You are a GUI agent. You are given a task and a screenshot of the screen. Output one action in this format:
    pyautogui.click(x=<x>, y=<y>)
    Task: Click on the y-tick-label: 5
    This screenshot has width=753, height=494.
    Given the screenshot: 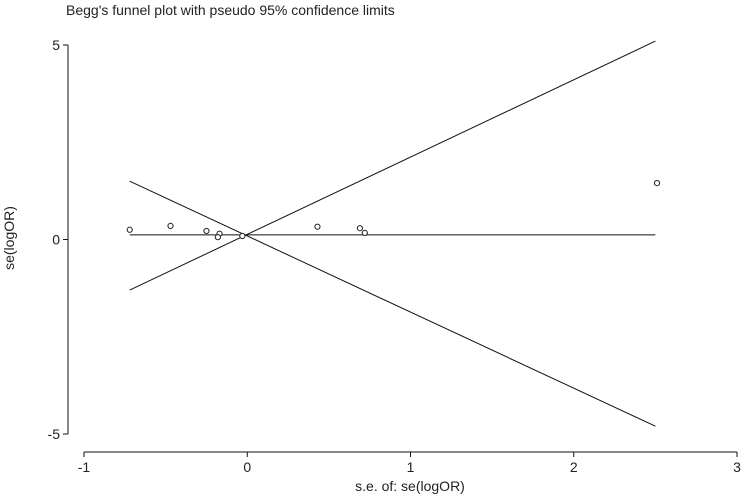 What is the action you would take?
    pyautogui.click(x=56, y=45)
    